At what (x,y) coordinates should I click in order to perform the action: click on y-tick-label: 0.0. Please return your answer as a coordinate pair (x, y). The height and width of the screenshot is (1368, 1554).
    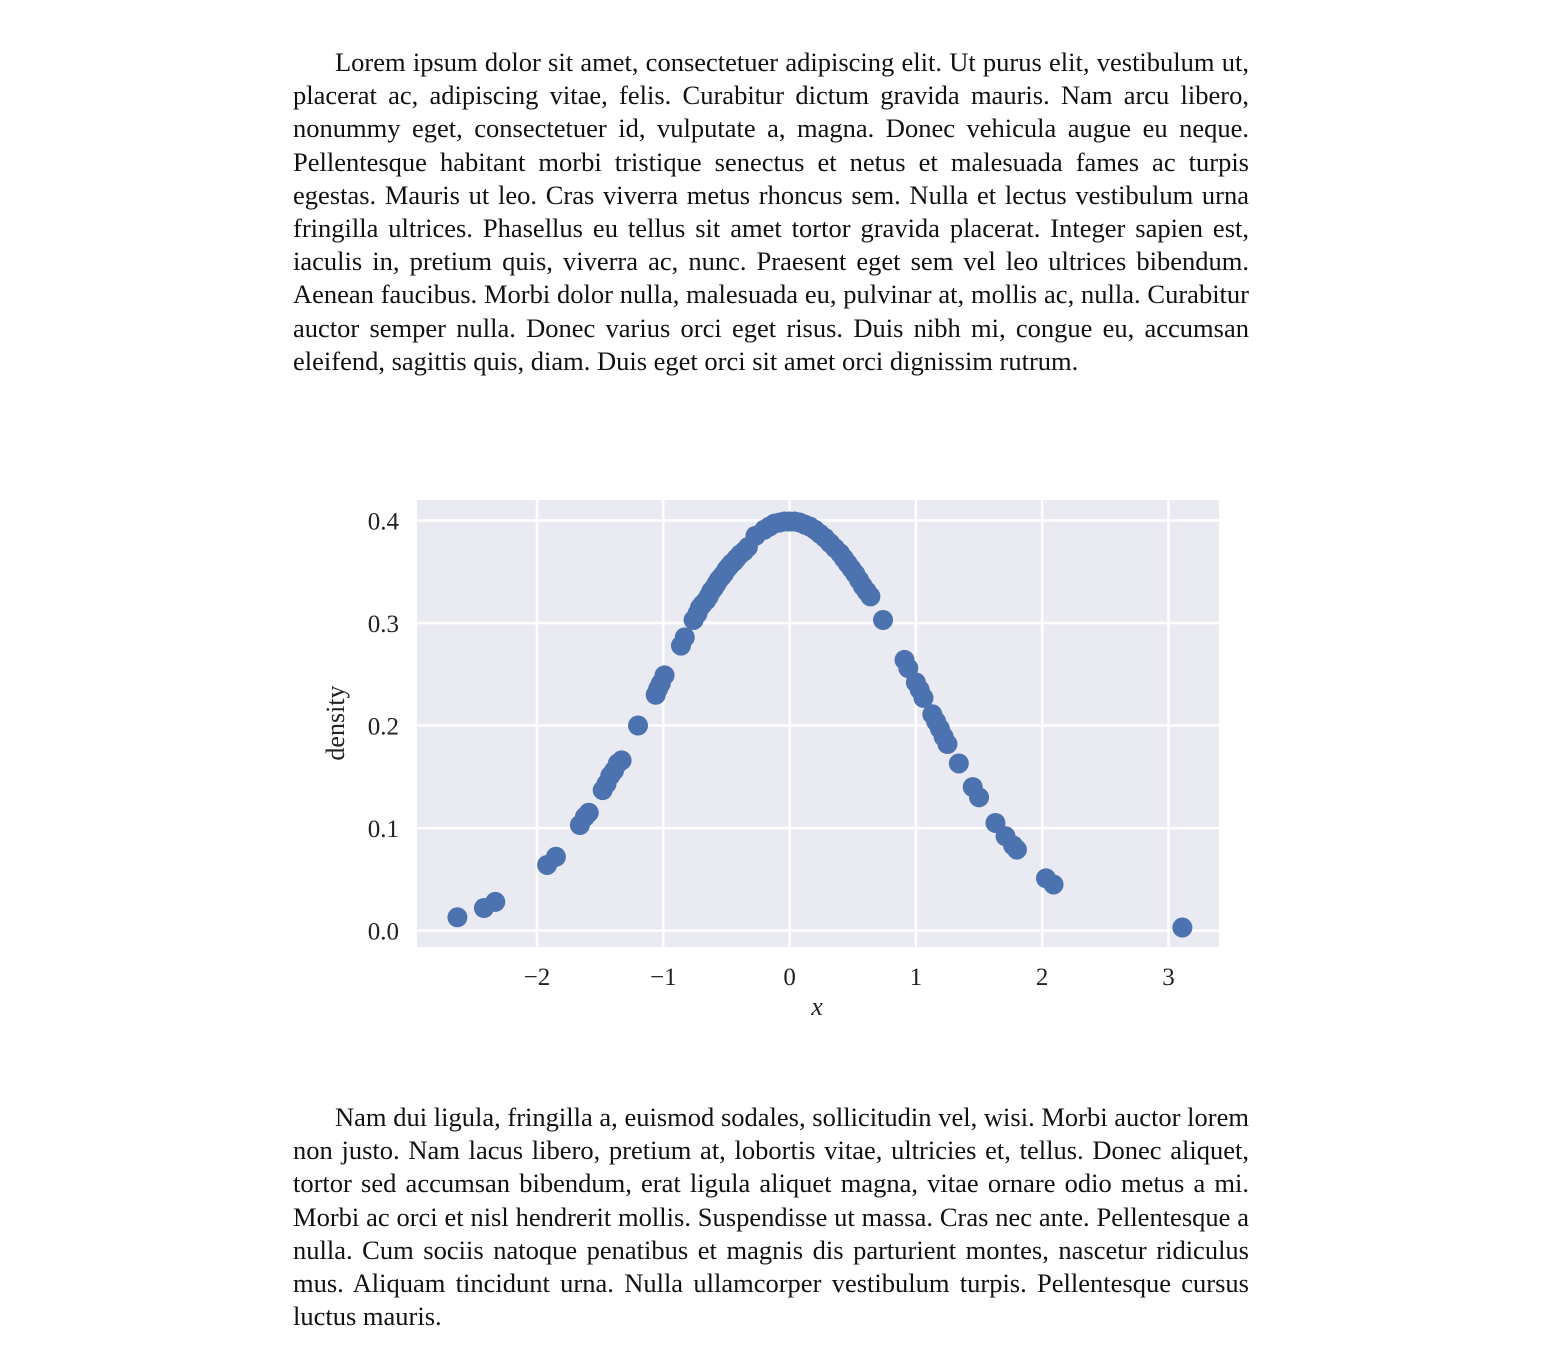
    Looking at the image, I should click on (383, 932).